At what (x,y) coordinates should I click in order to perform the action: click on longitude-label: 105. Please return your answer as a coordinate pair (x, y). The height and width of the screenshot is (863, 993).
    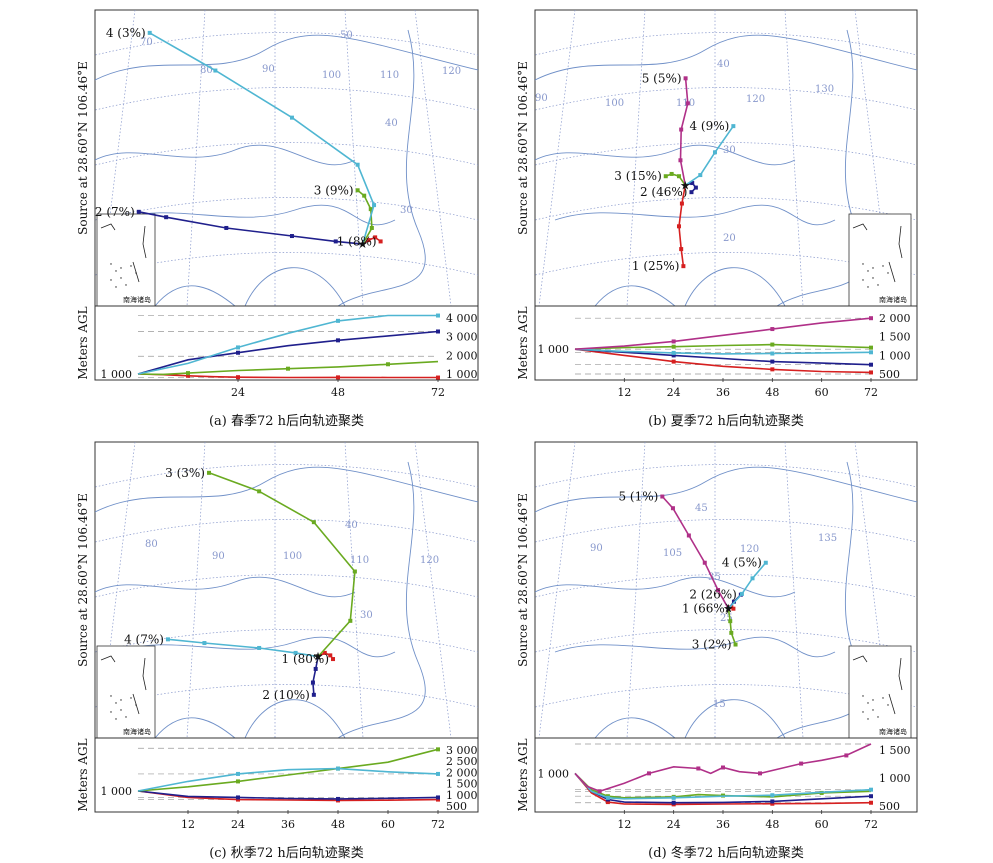
    Looking at the image, I should click on (672, 553).